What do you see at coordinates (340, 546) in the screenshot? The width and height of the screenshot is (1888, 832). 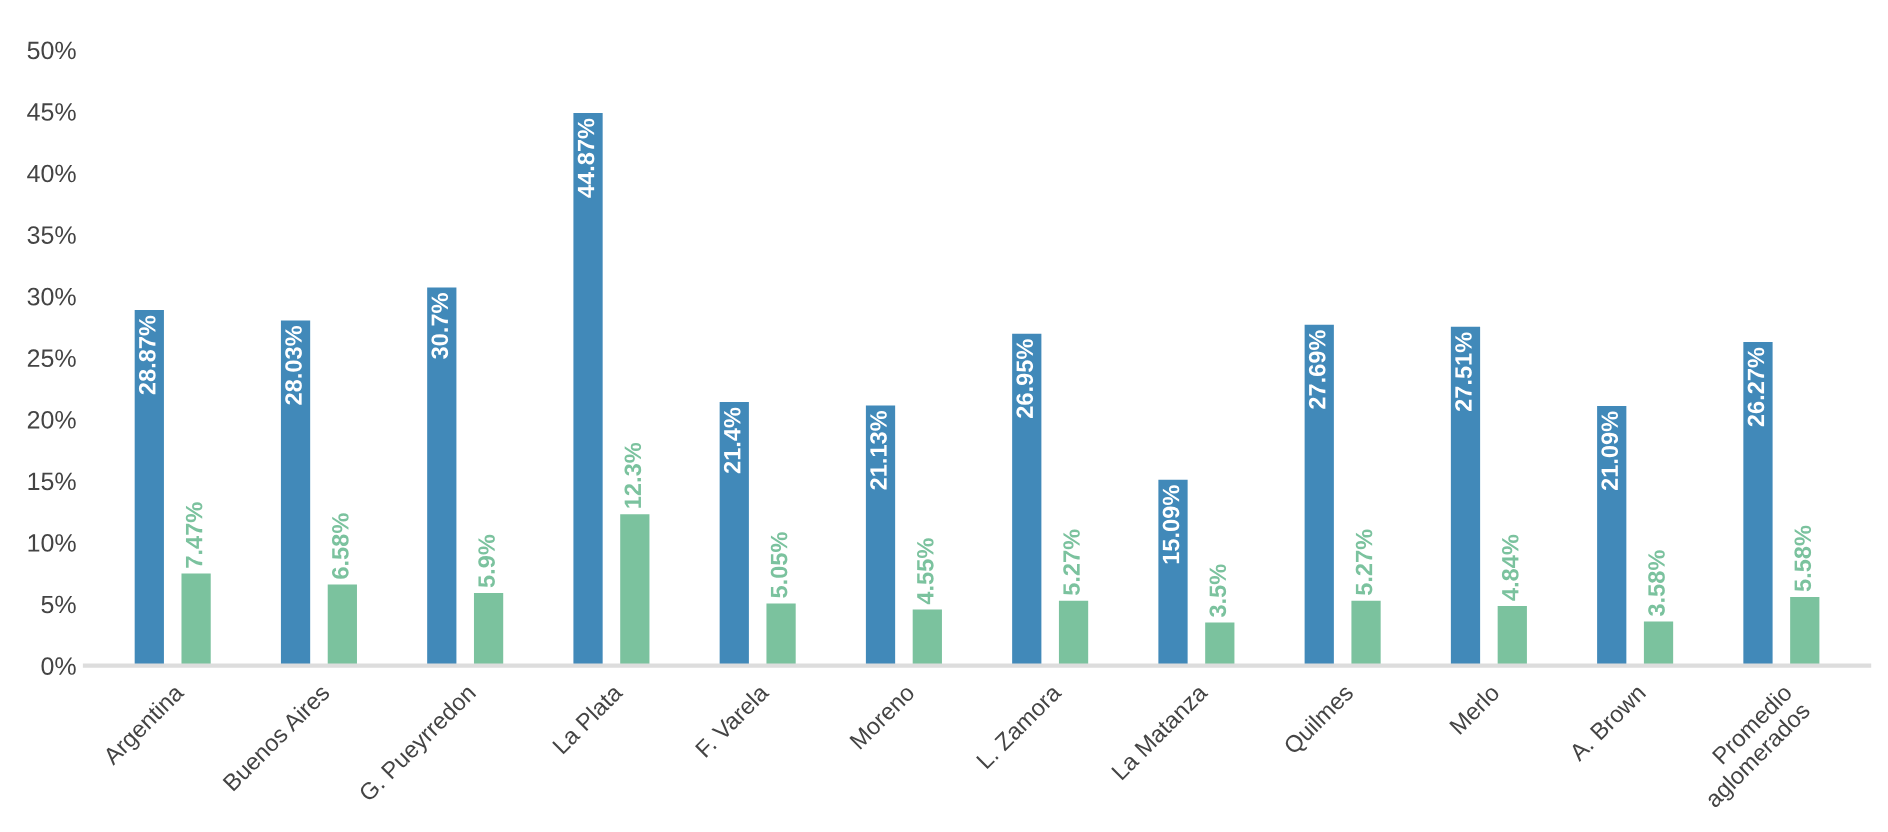 I see `data-label: 6.58%` at bounding box center [340, 546].